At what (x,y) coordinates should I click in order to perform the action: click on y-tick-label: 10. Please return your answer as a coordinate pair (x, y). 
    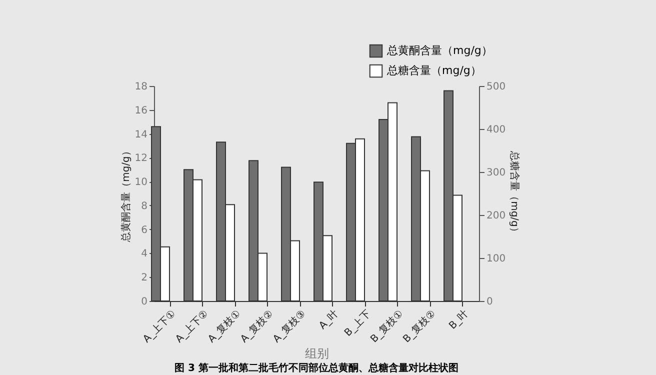
    Looking at the image, I should click on (141, 182).